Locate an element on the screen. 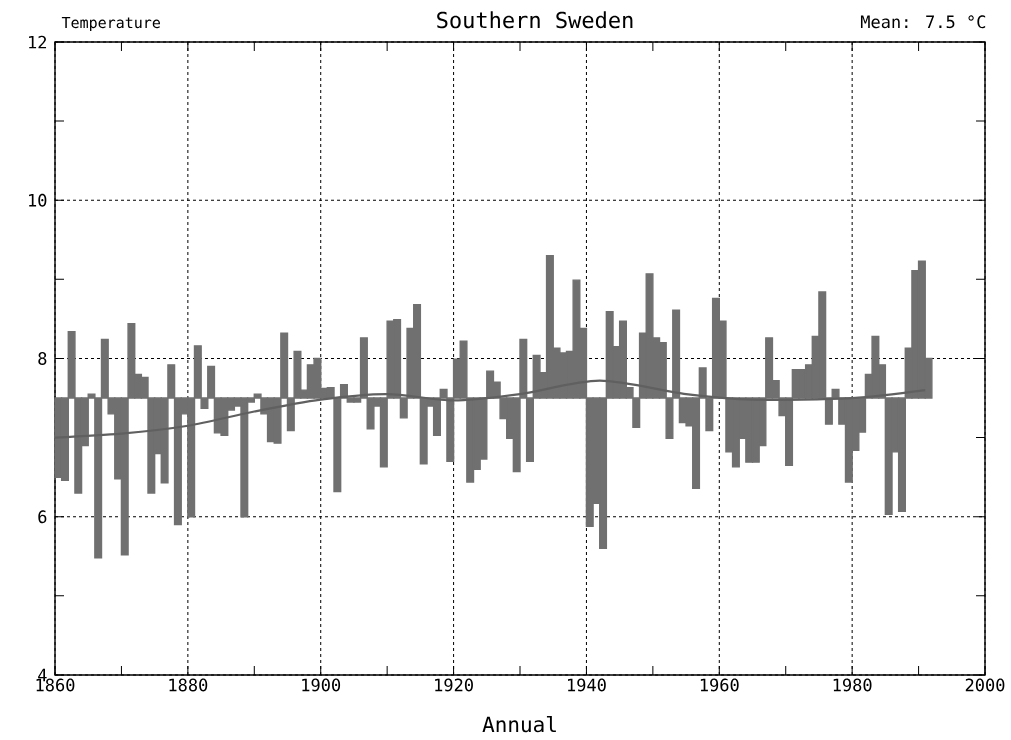 Image resolution: width=1011 pixels, height=740 pixels. y-axis-title: Temperature is located at coordinates (110, 24).